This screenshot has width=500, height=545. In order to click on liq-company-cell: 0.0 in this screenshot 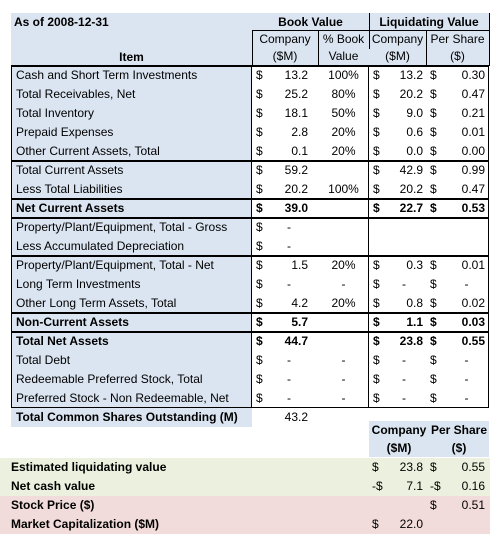, I will do `click(414, 151)`.